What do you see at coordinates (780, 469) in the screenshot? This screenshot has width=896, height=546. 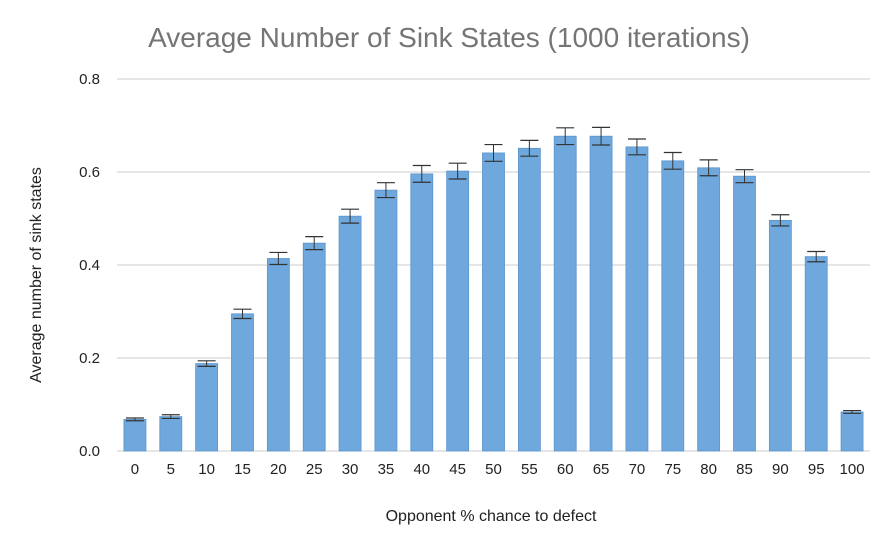 I see `x-tick-label: 90` at bounding box center [780, 469].